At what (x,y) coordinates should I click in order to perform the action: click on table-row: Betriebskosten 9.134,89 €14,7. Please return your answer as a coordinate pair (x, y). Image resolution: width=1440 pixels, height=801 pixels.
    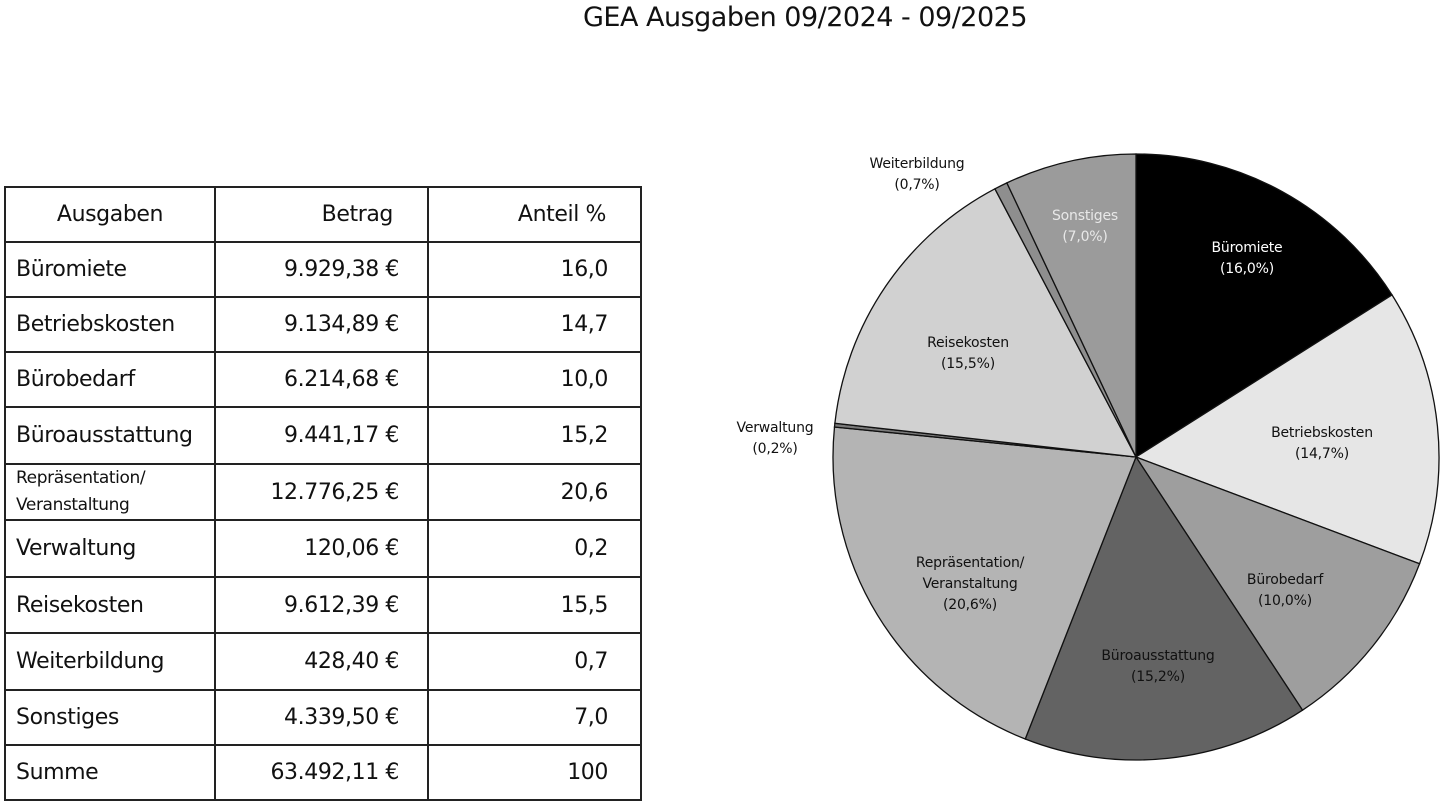
    Looking at the image, I should click on (323, 324).